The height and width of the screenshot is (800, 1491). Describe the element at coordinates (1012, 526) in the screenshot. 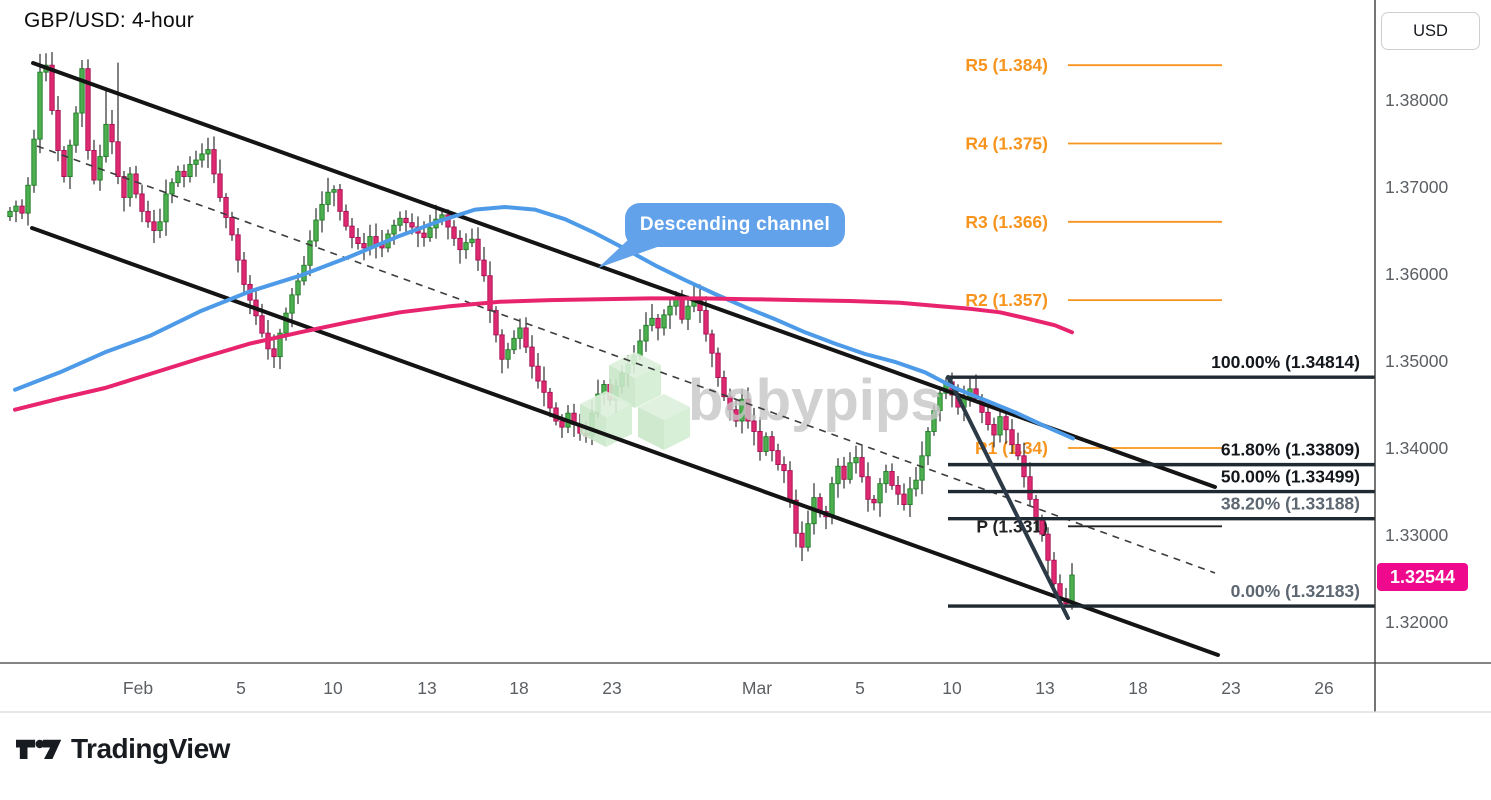

I see `pivot-label: P (1.331)` at that location.